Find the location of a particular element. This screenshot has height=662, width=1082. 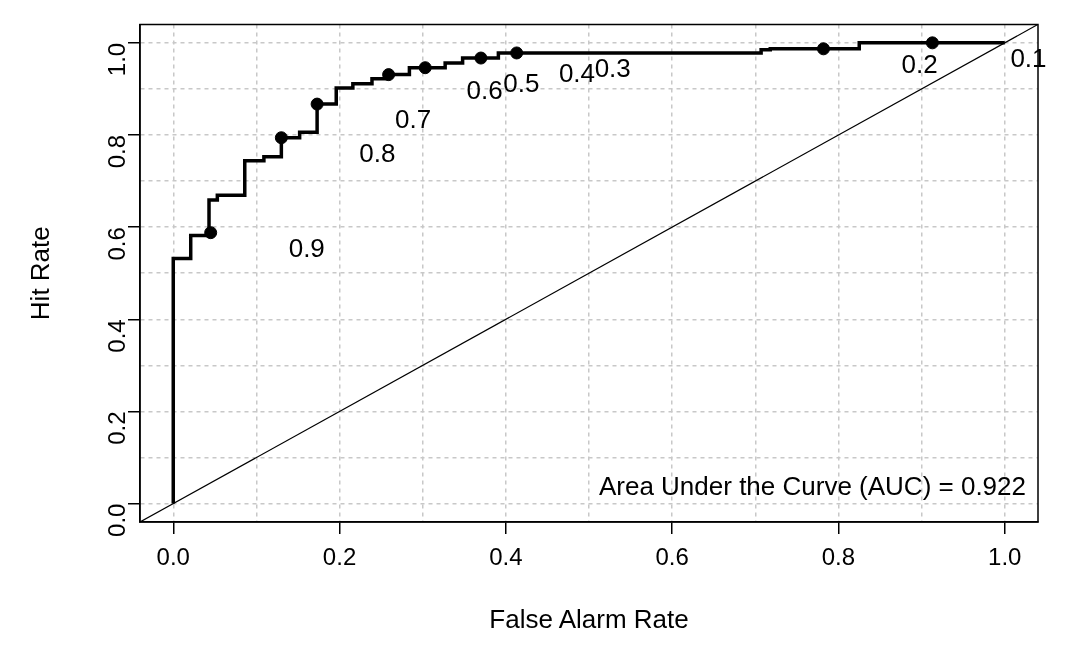

annotation: 0.7 is located at coordinates (413, 119).